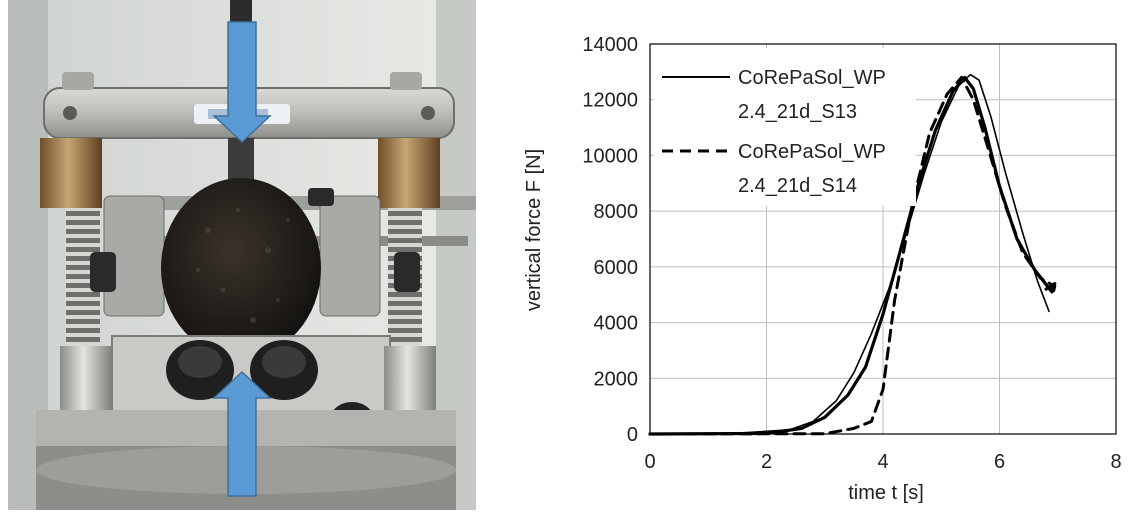  Describe the element at coordinates (812, 152) in the screenshot. I see `legend-label-s14-line1: CoRePaSol_WP` at that location.